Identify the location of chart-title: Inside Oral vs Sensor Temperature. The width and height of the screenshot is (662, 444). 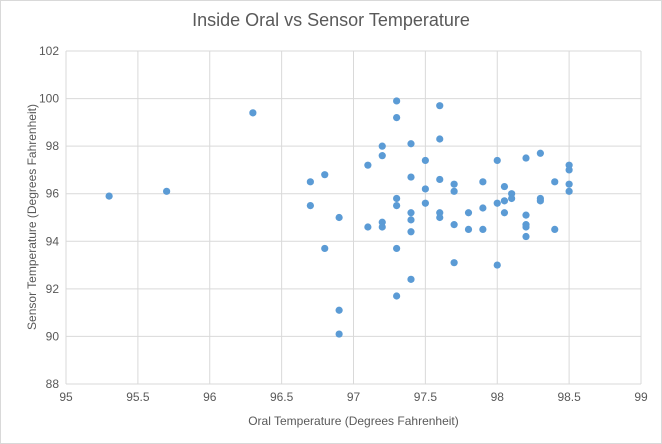
(331, 20).